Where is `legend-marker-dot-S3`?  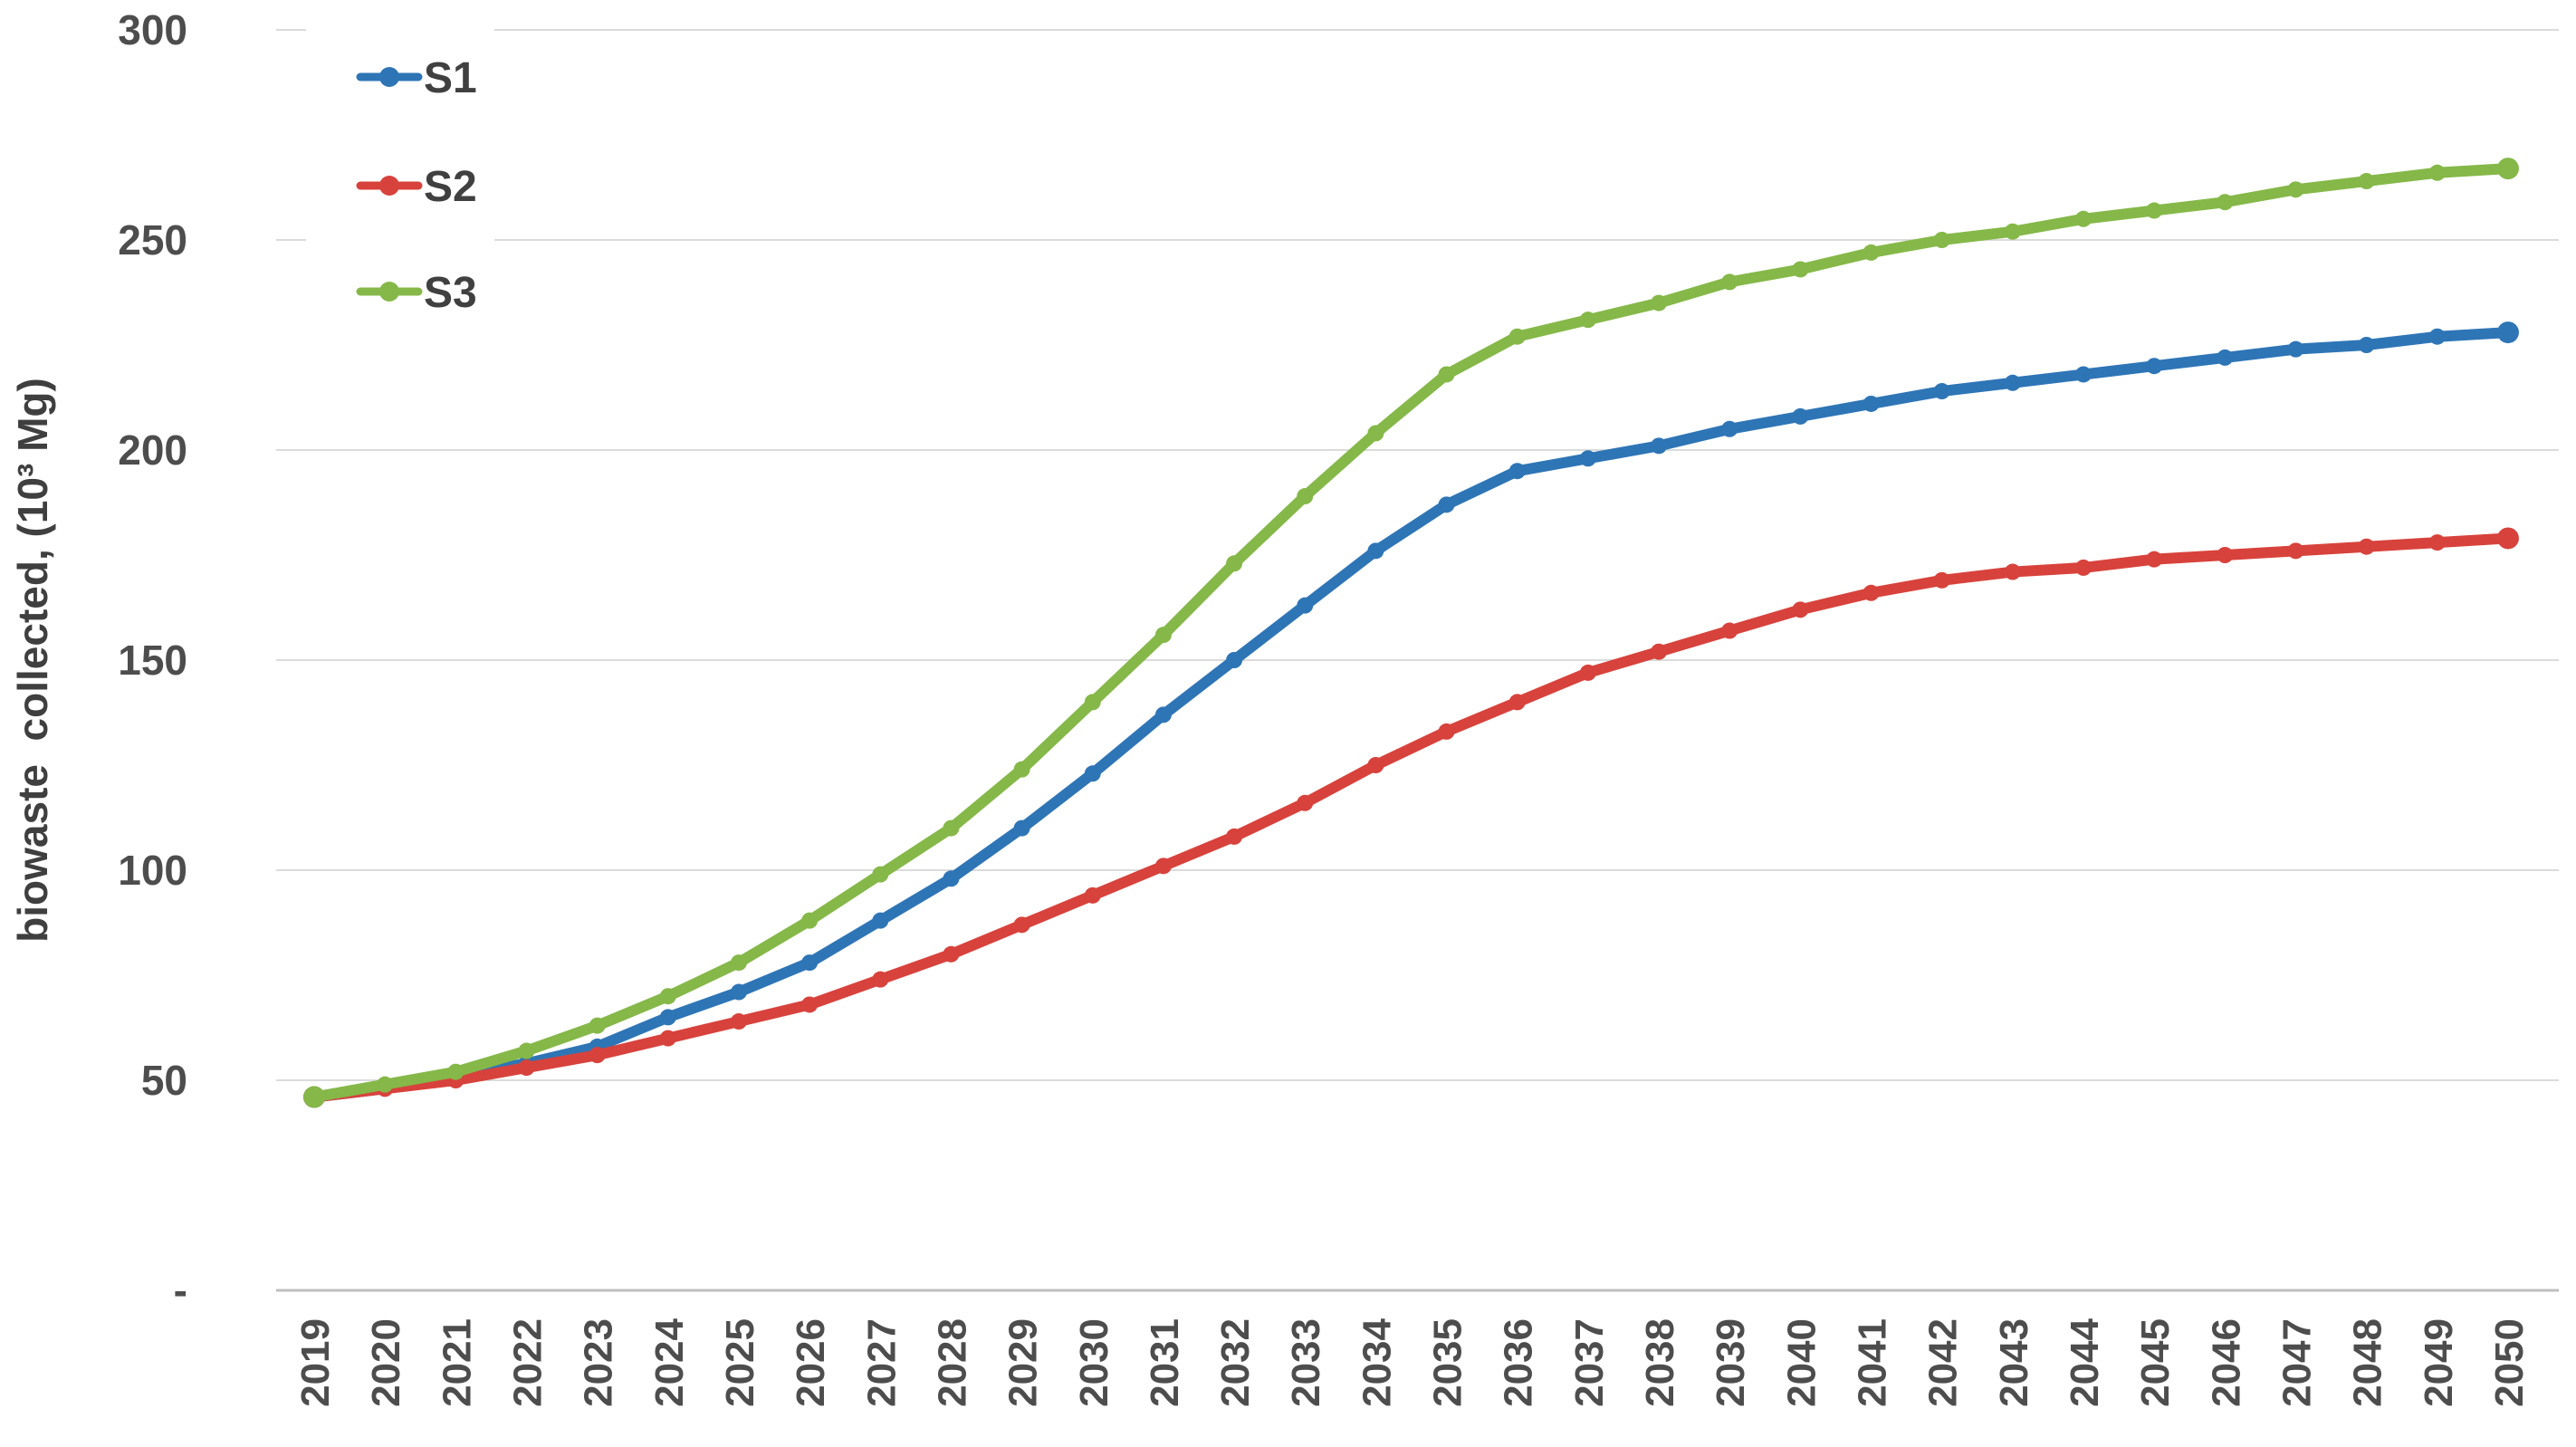 legend-marker-dot-S3 is located at coordinates (389, 292).